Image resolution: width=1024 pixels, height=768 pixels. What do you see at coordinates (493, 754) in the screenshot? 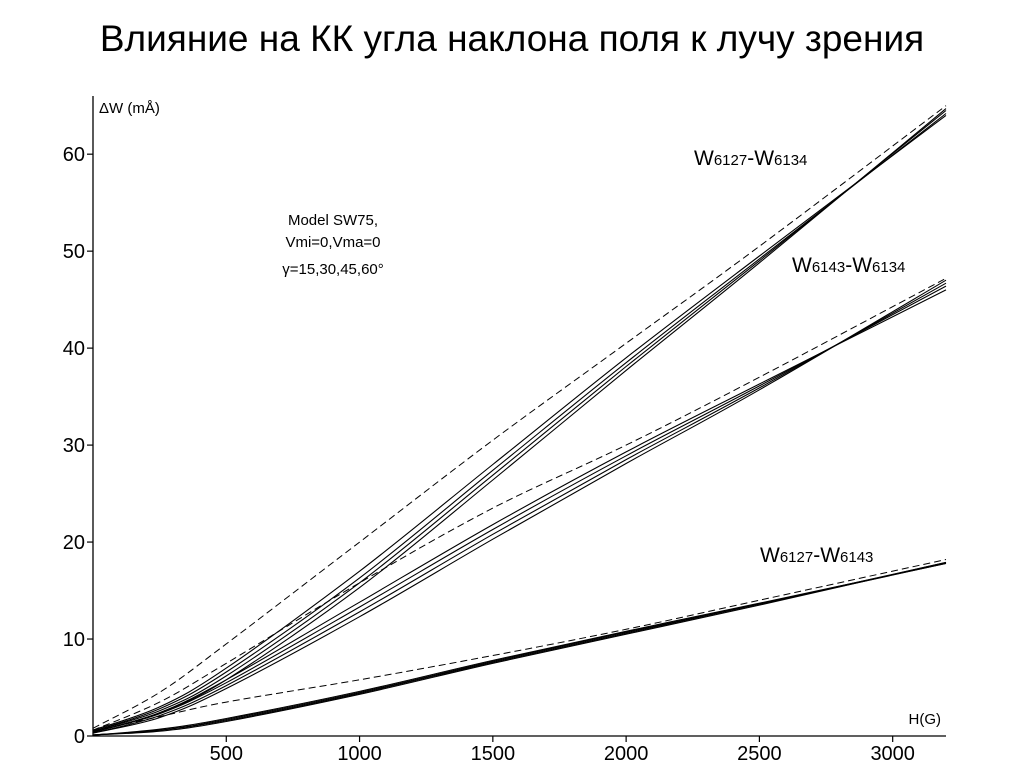
I see `x-tick-label: 1500` at bounding box center [493, 754].